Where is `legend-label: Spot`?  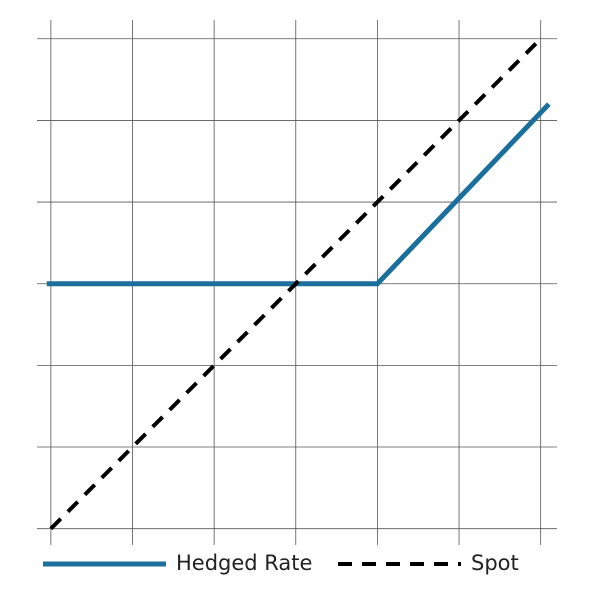
legend-label: Spot is located at coordinates (495, 563).